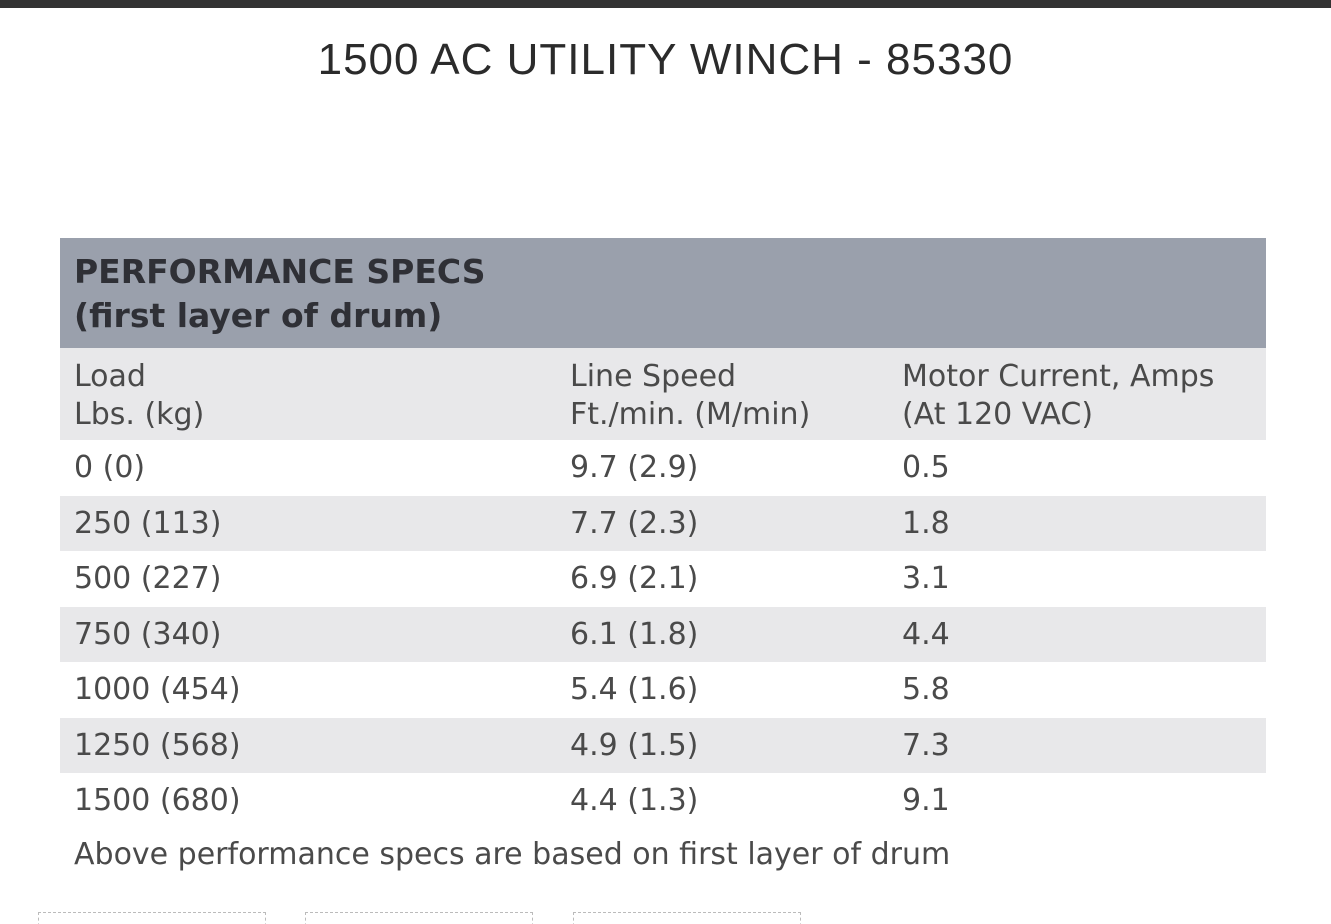 This screenshot has height=924, width=1331. What do you see at coordinates (148, 523) in the screenshot?
I see `cell-load: 250 (113)` at bounding box center [148, 523].